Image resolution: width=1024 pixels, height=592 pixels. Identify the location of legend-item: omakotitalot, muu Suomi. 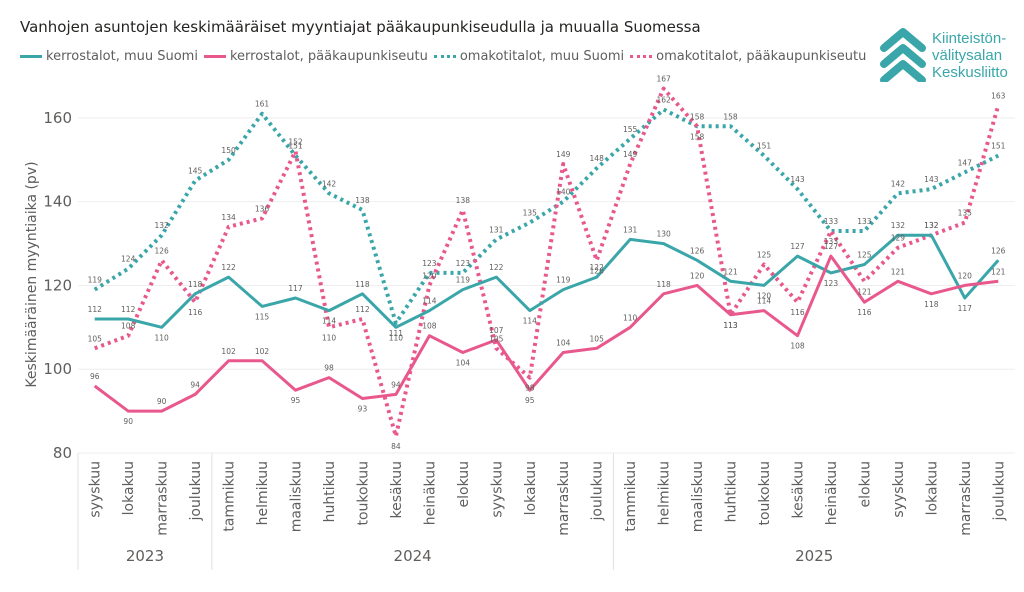
(528, 56).